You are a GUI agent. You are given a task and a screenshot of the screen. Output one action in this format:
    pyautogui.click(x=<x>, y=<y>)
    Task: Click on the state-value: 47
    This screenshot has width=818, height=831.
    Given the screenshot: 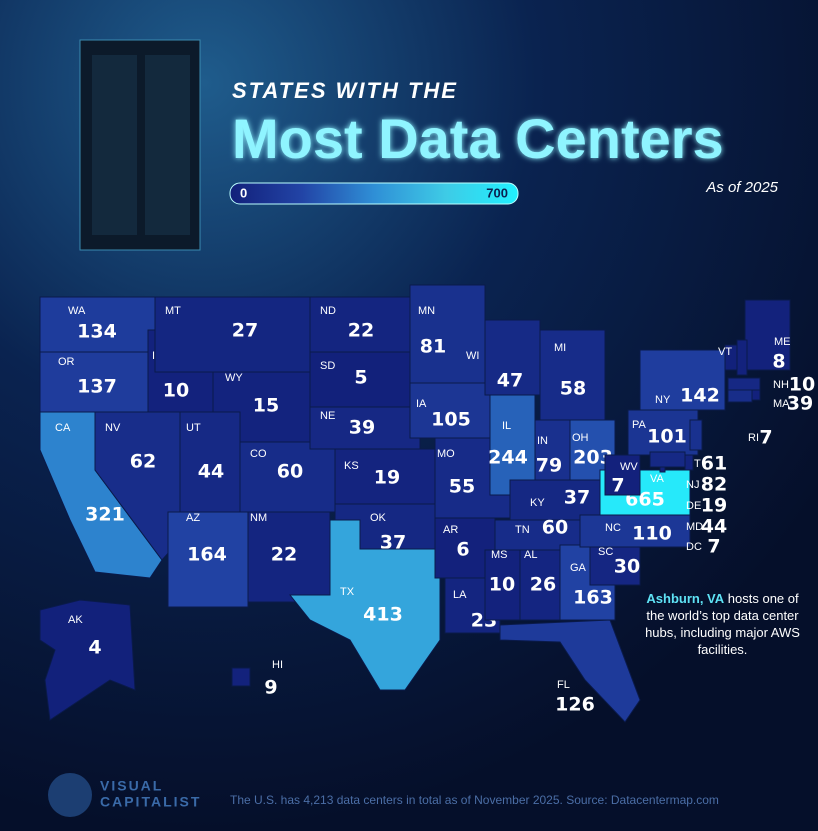 What is the action you would take?
    pyautogui.click(x=510, y=381)
    